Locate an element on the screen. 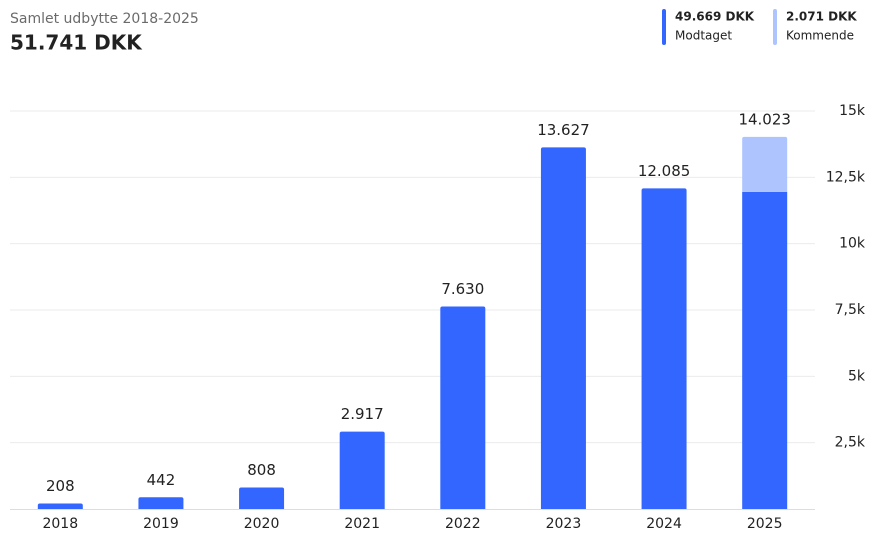 The image size is (873, 540). total-label: 2.917 is located at coordinates (362, 414).